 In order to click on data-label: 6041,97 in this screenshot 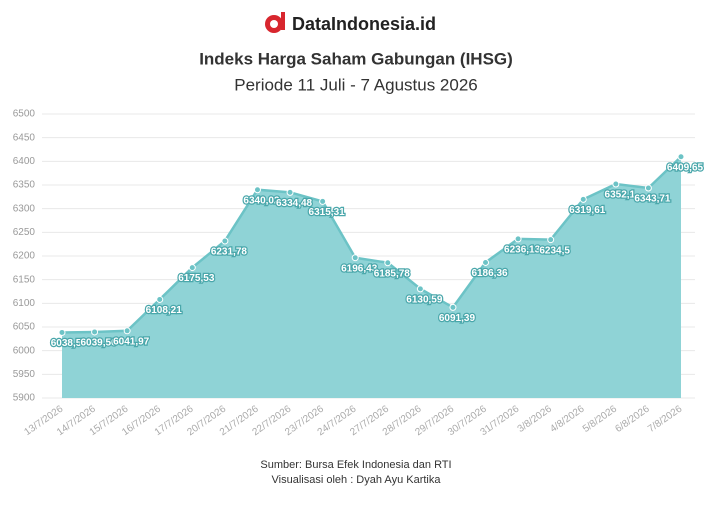, I will do `click(131, 341)`.